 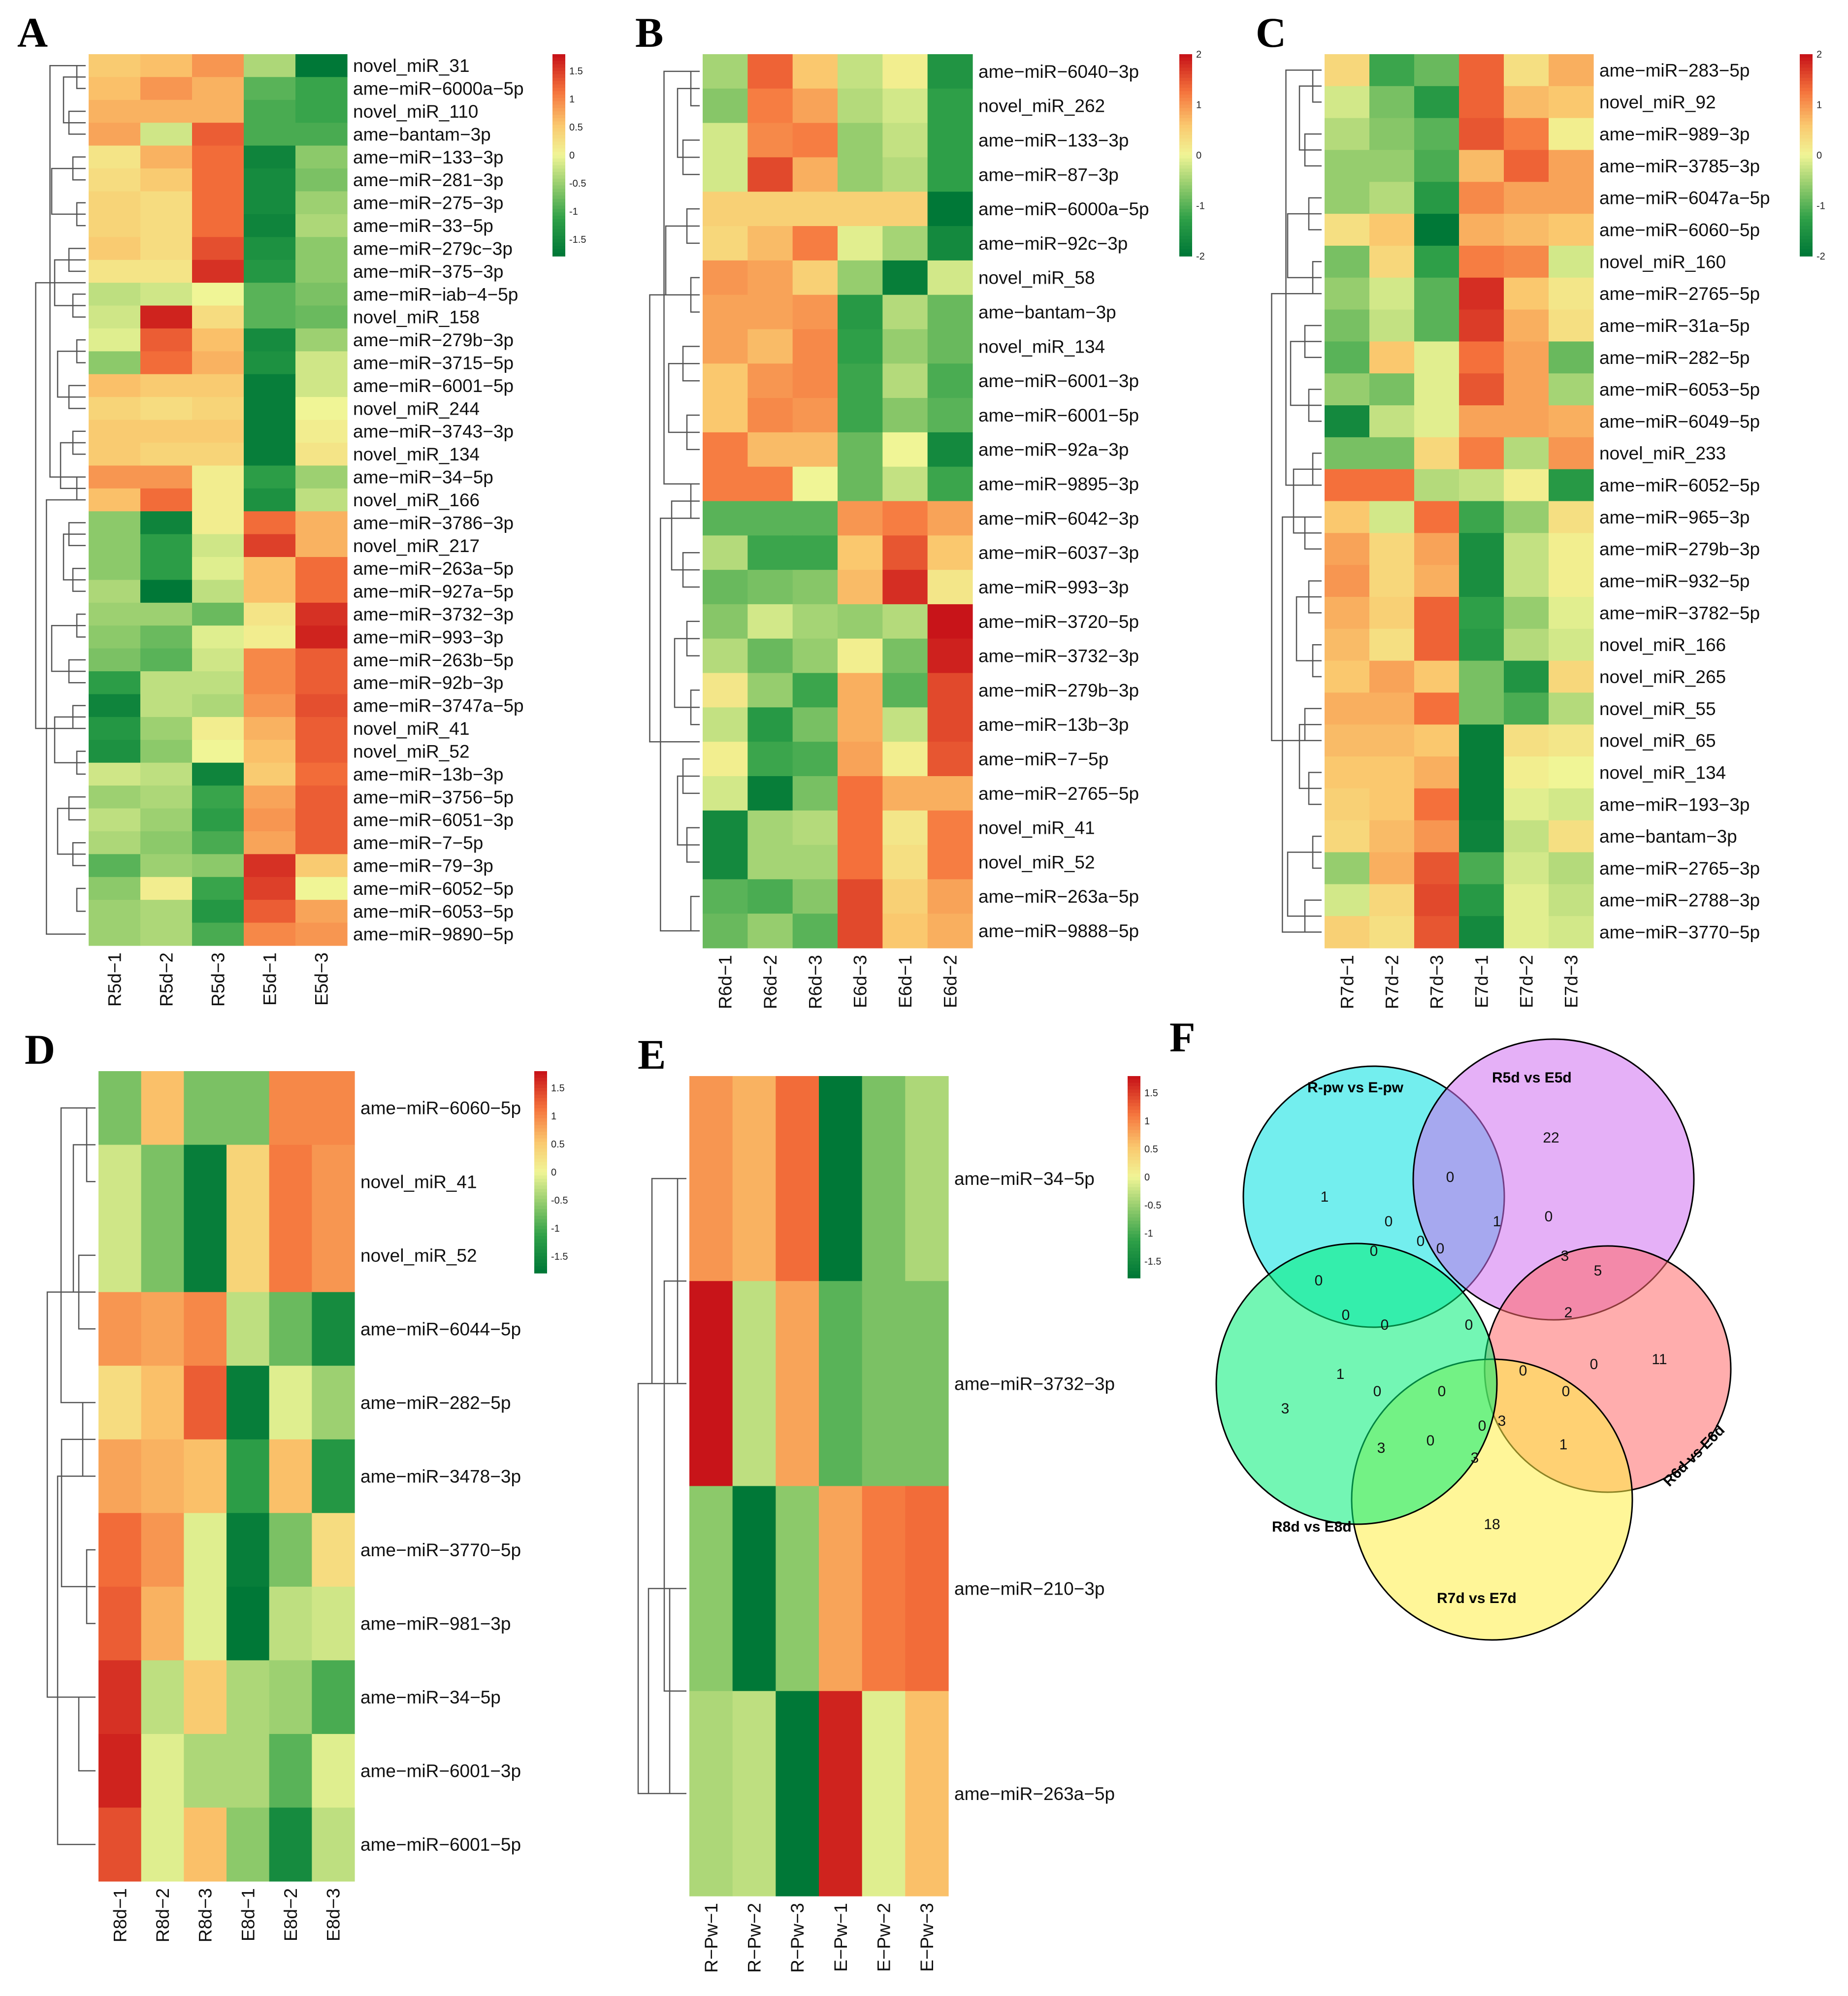 What do you see at coordinates (1492, 1524) in the screenshot?
I see `venn-region-count: 18` at bounding box center [1492, 1524].